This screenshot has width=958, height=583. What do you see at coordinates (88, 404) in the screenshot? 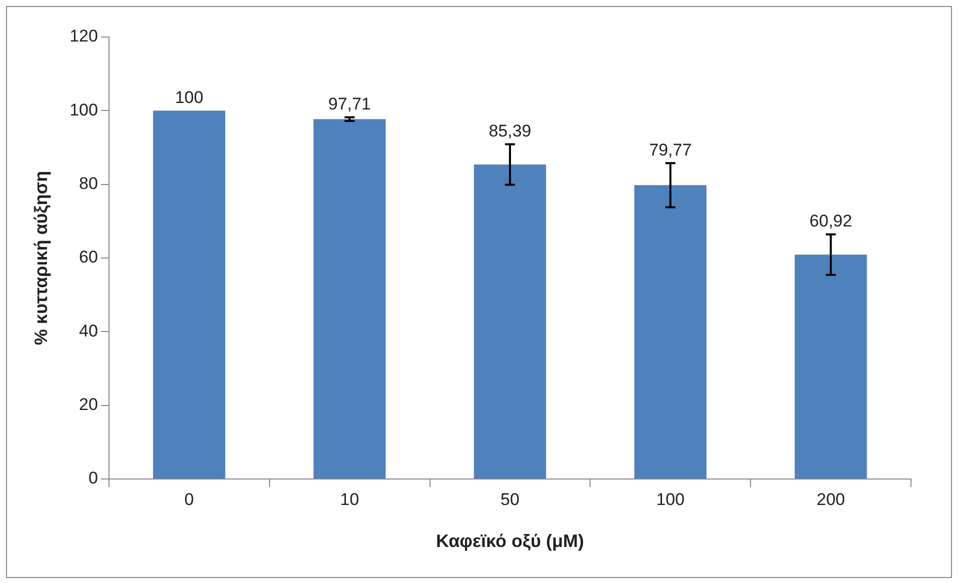
I see `y-tick-label: 20` at bounding box center [88, 404].